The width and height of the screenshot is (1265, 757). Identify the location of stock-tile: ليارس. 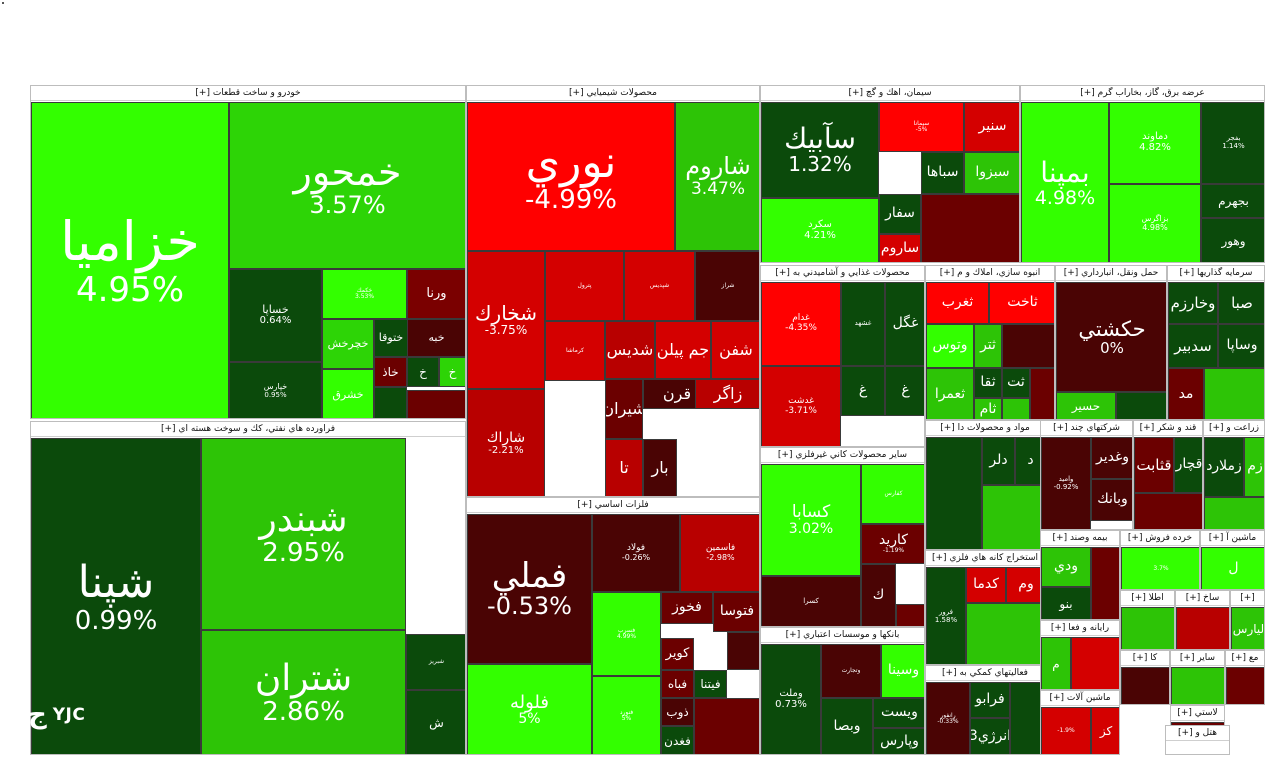
(1247, 628).